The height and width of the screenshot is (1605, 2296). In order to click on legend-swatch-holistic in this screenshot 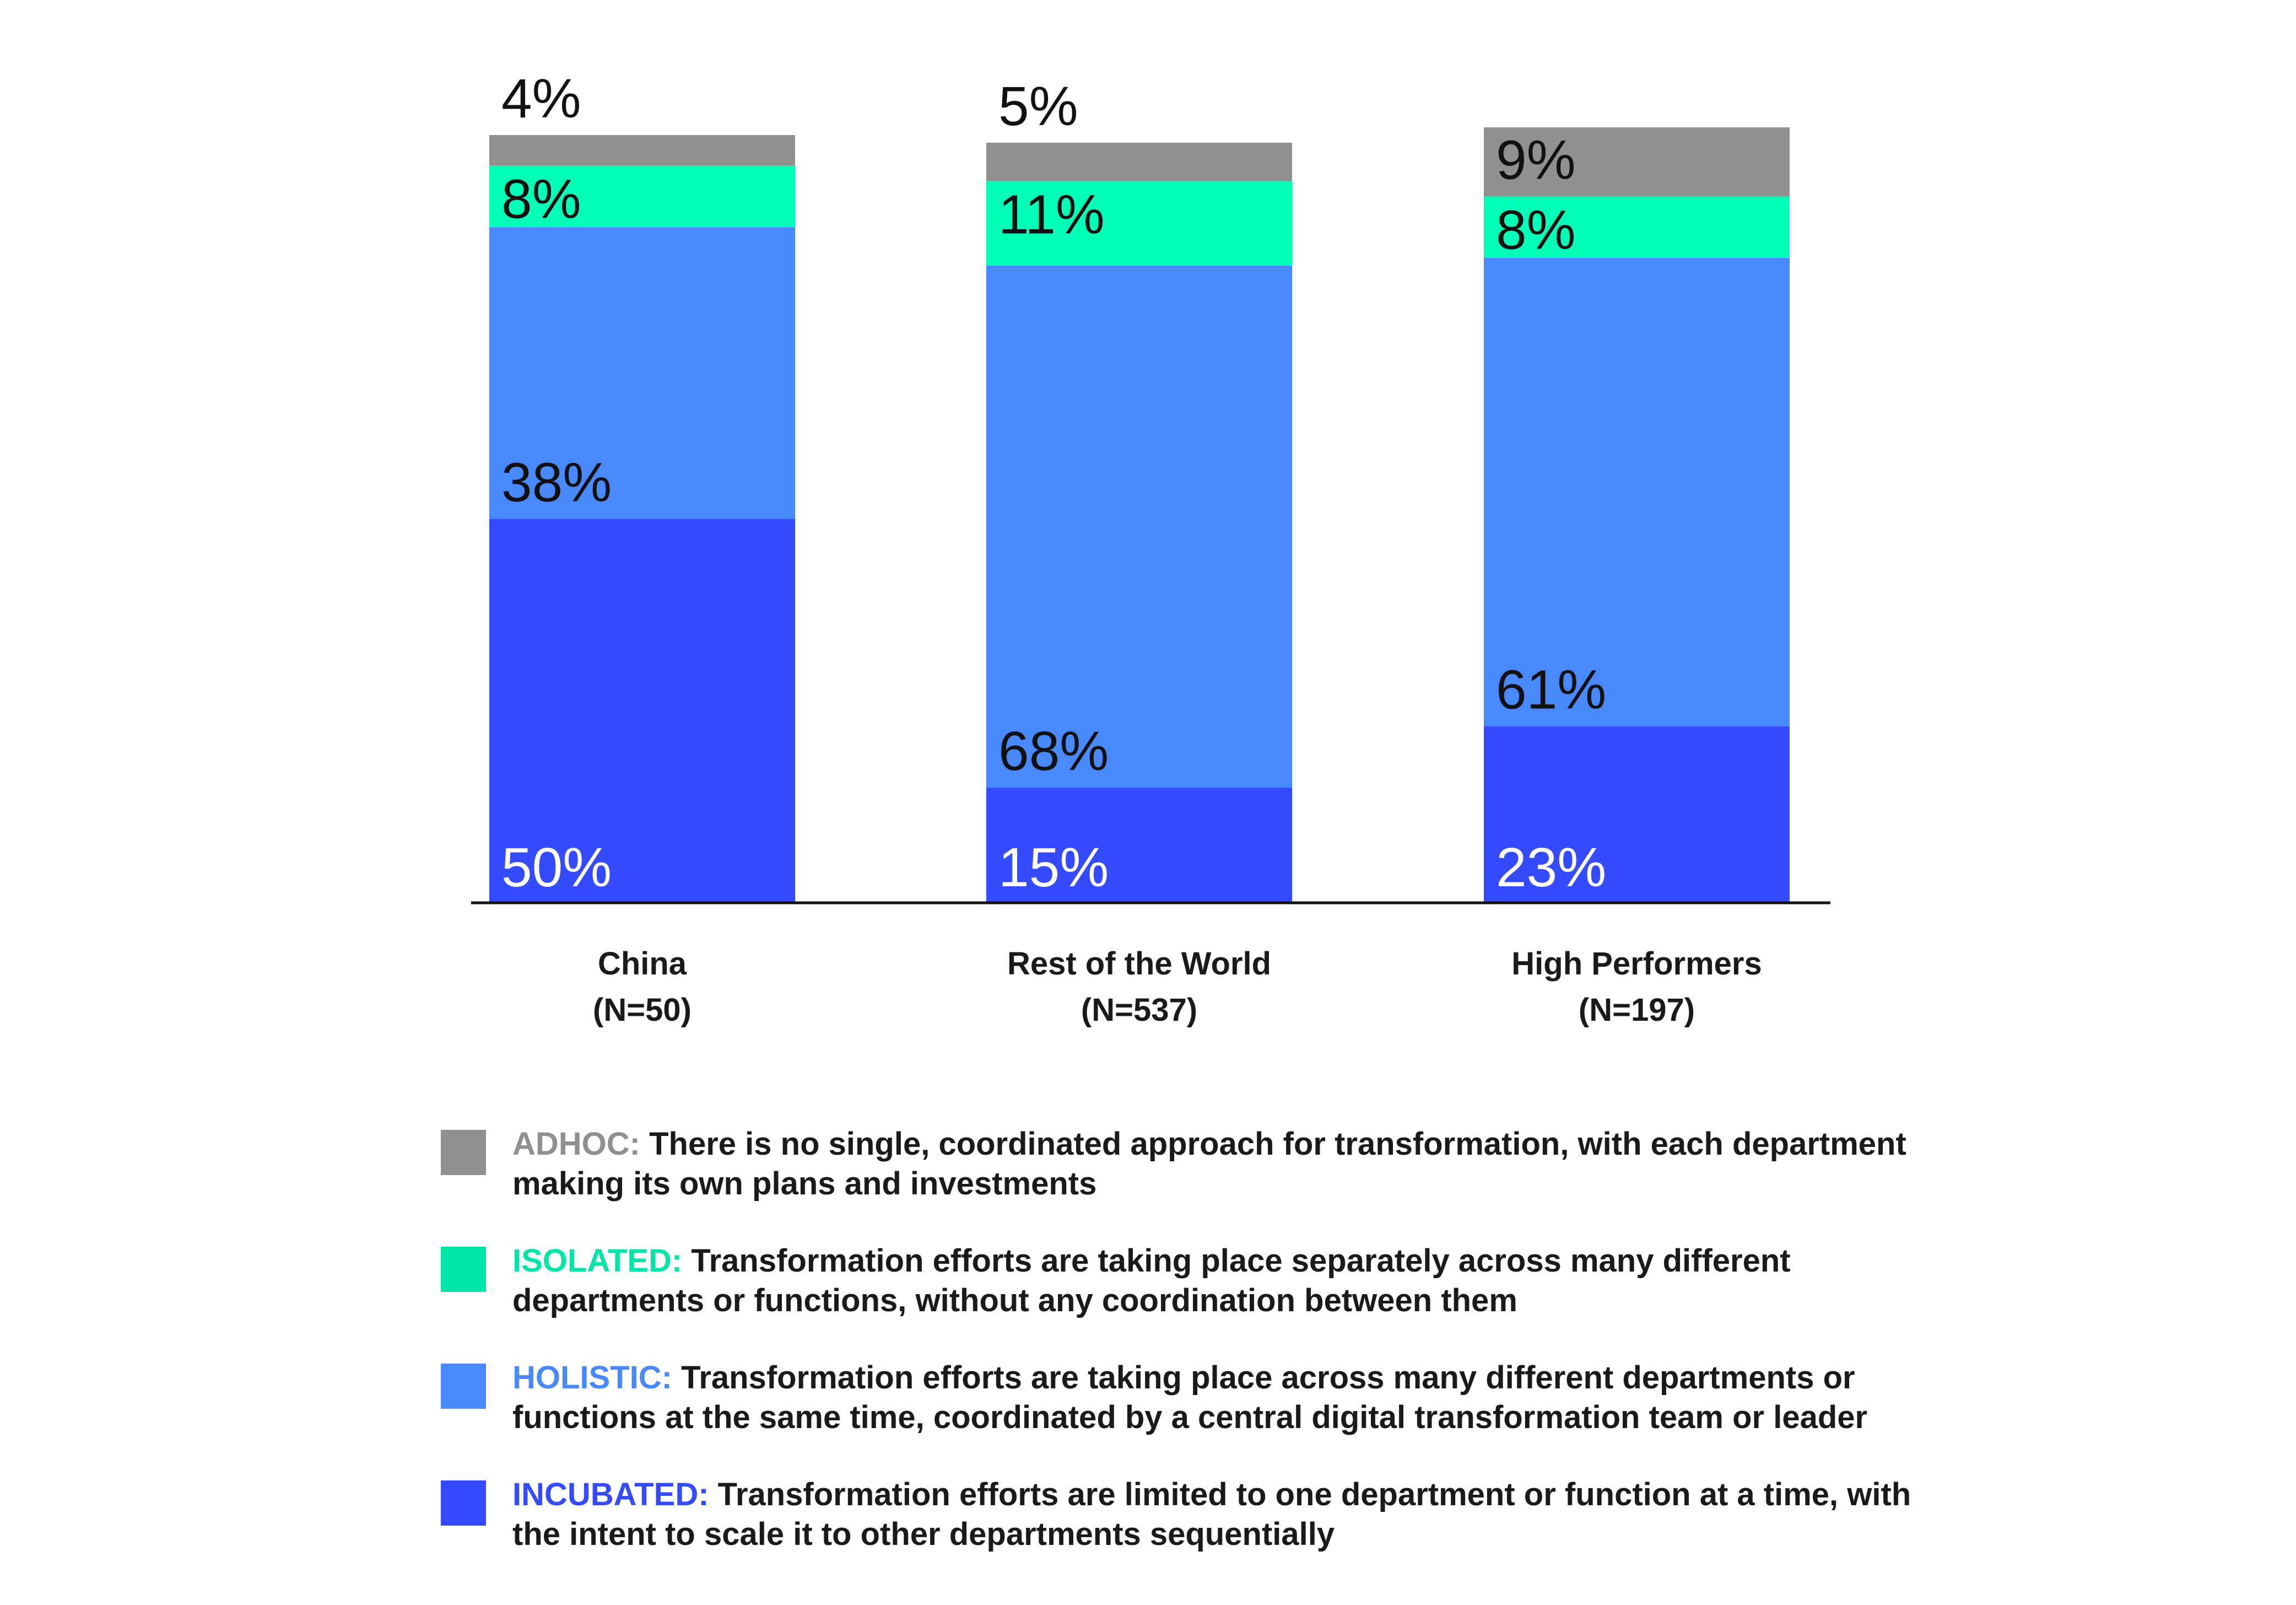, I will do `click(463, 1386)`.